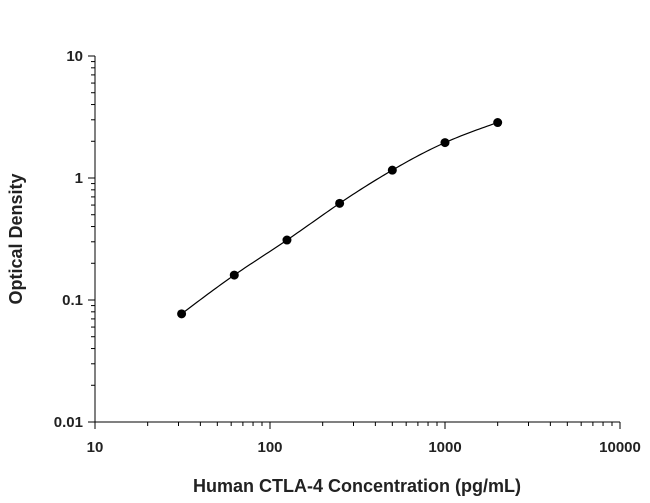 The height and width of the screenshot is (503, 650). Describe the element at coordinates (74, 56) in the screenshot. I see `y-tick-label: 10` at that location.